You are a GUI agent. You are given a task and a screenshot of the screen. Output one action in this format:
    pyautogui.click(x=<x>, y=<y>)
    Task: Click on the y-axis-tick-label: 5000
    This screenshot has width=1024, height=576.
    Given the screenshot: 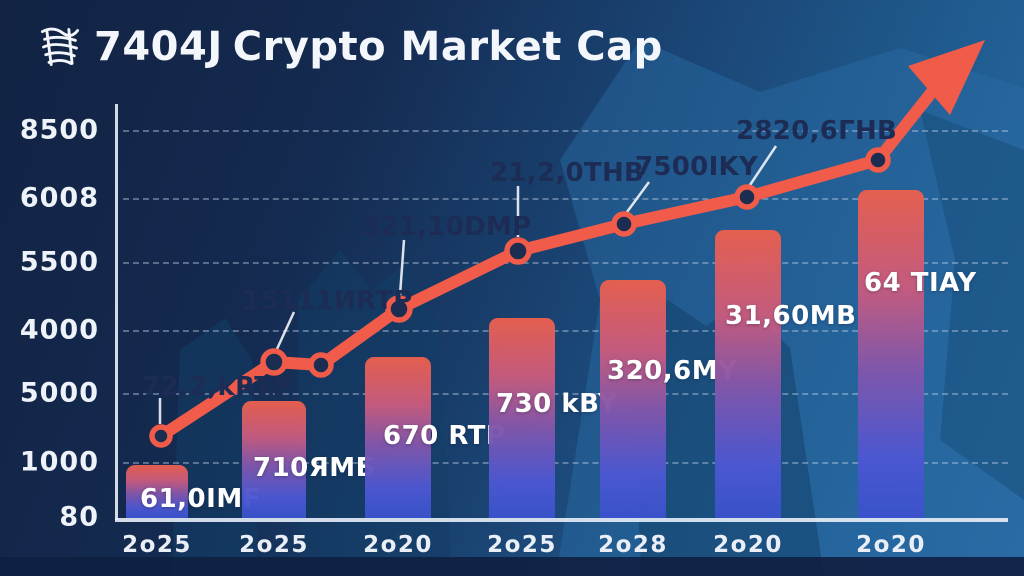 What is the action you would take?
    pyautogui.click(x=59, y=393)
    